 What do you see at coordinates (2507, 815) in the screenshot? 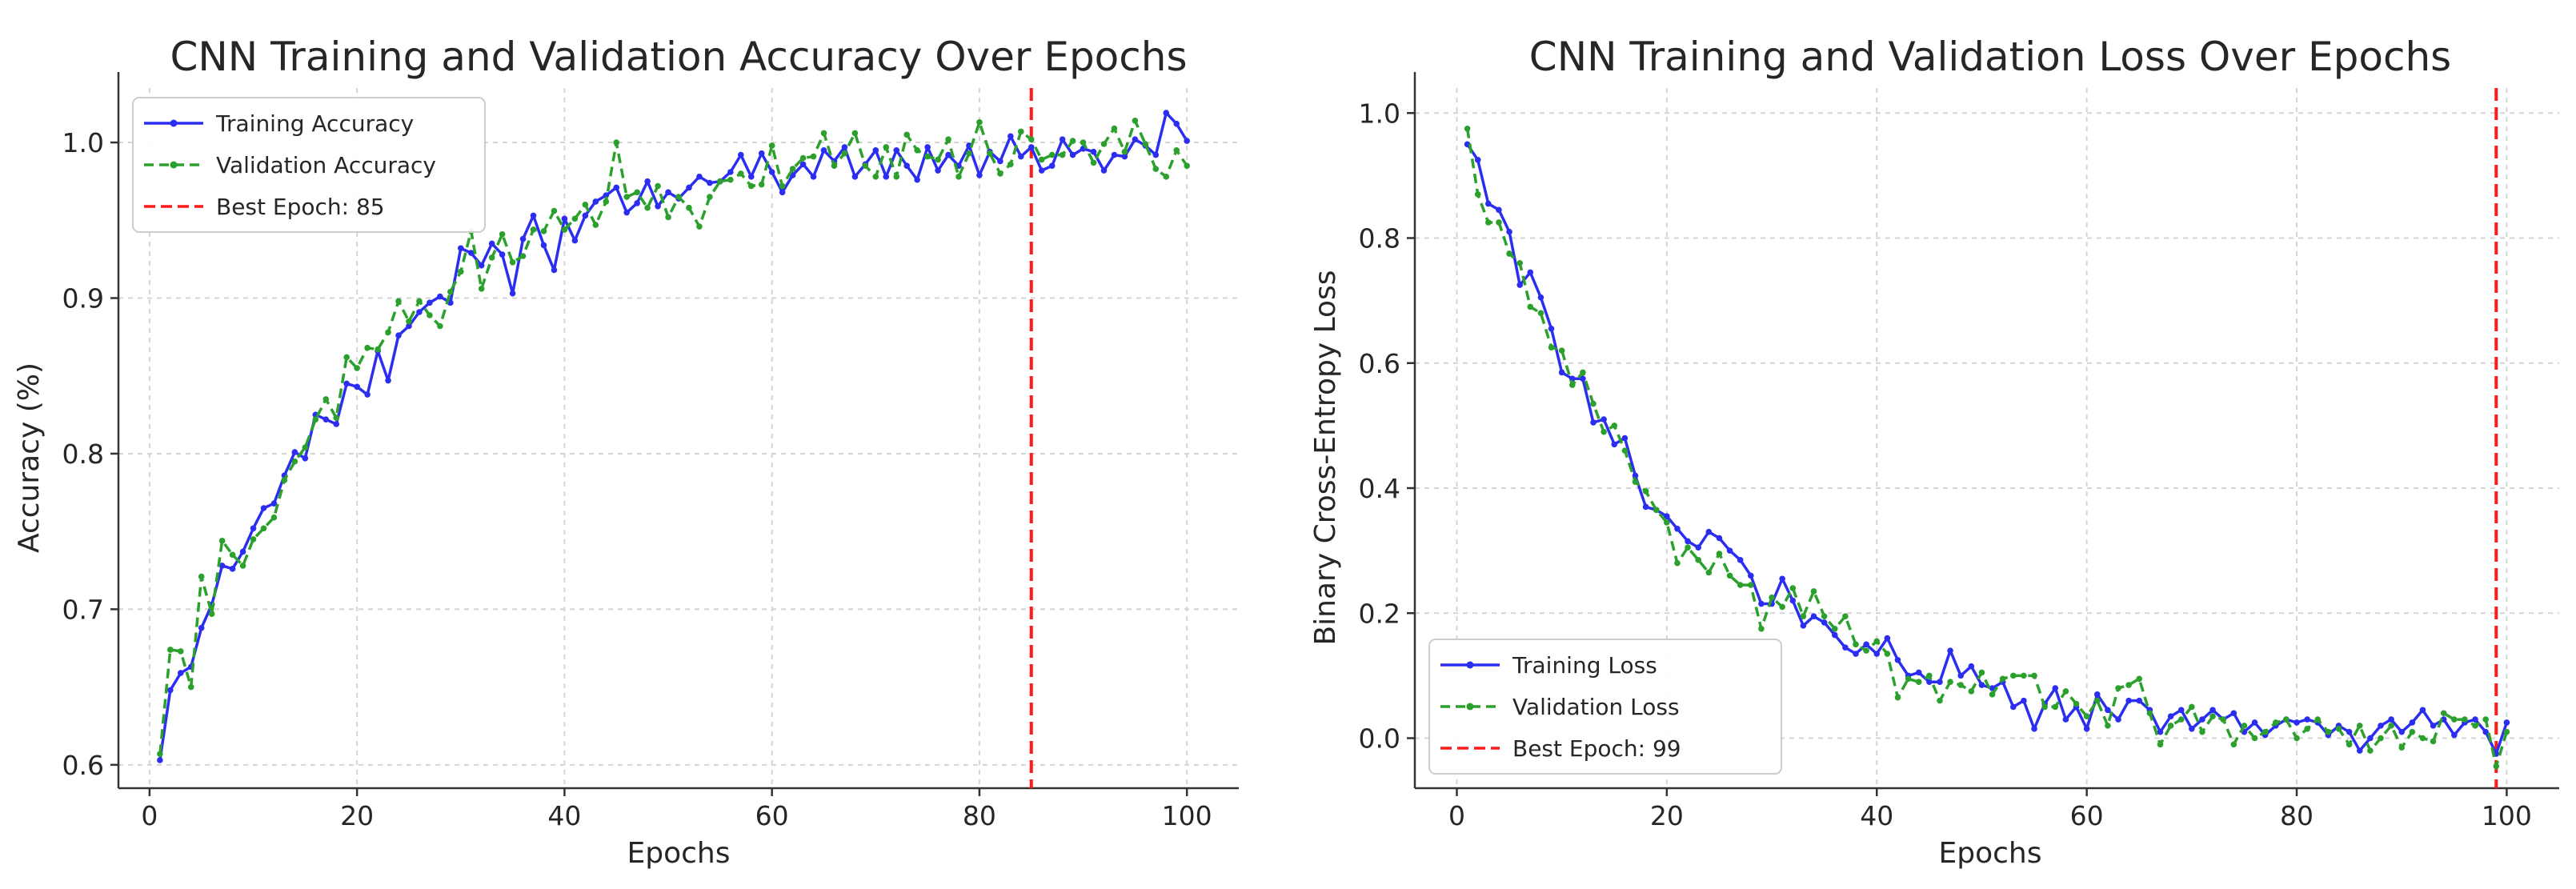
I see `x-tick-label: 100` at bounding box center [2507, 815].